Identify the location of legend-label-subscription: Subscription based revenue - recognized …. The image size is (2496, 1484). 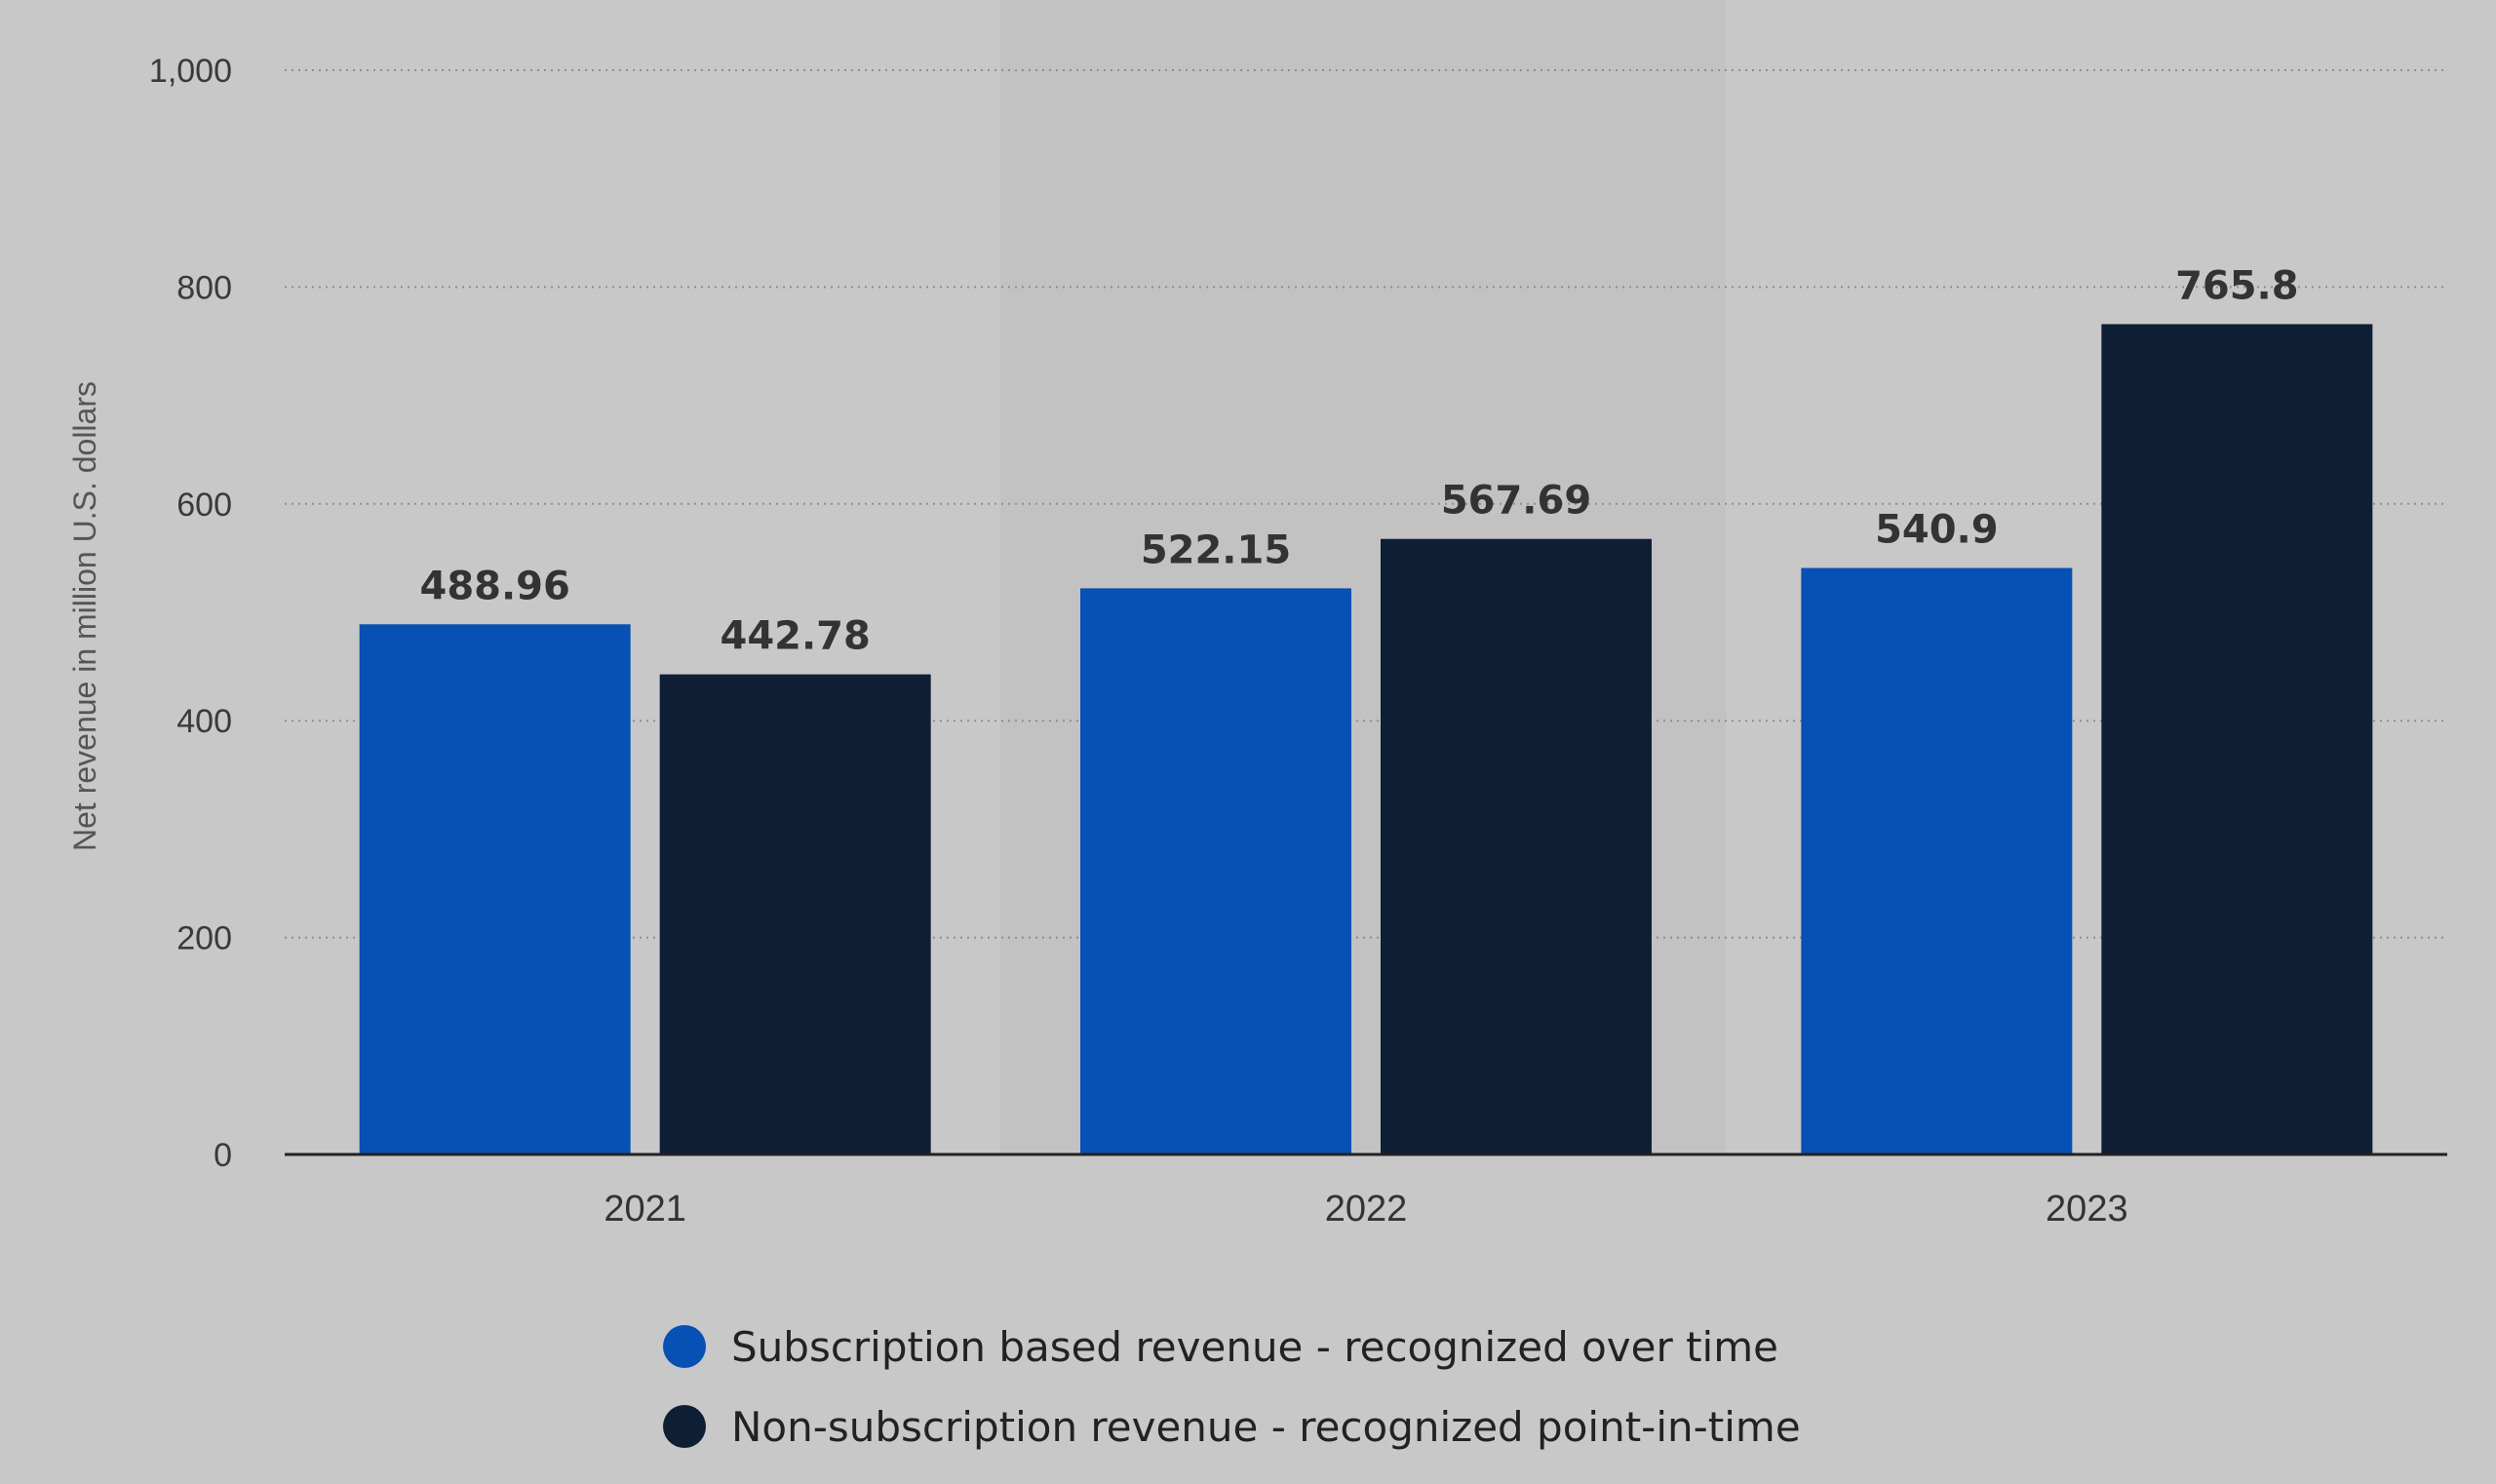
(1254, 1346).